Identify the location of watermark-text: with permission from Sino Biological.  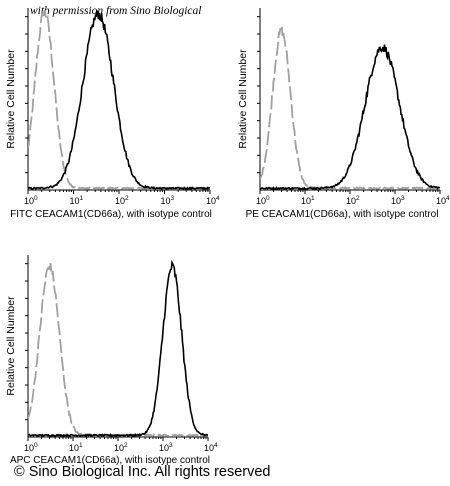
(116, 11).